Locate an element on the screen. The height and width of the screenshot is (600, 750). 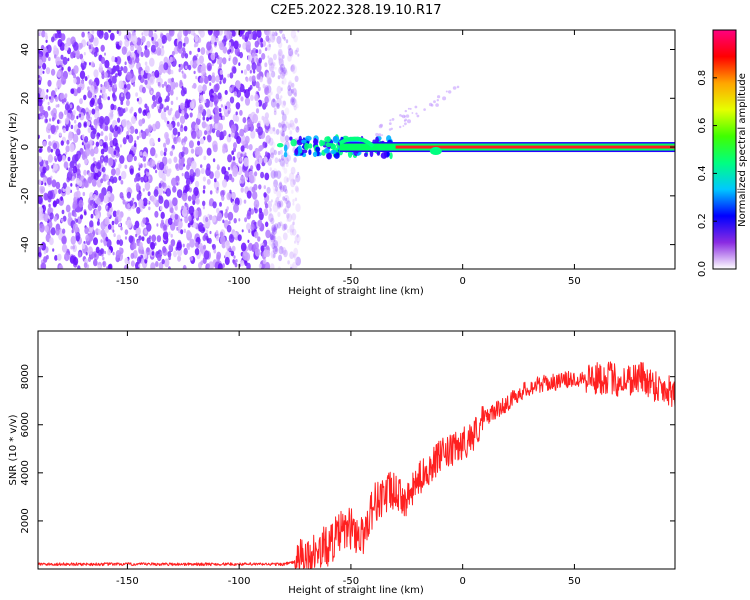
x-tick-label: -50 is located at coordinates (351, 581).